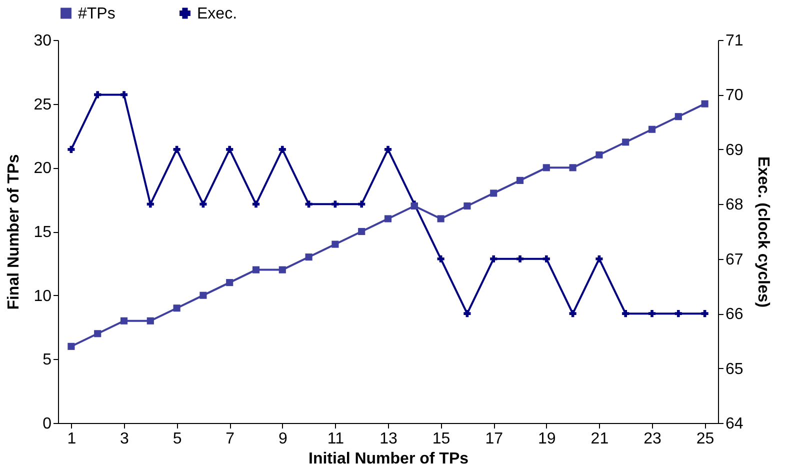 The image size is (803, 470). What do you see at coordinates (43, 169) in the screenshot?
I see `y-tick-label: 20` at bounding box center [43, 169].